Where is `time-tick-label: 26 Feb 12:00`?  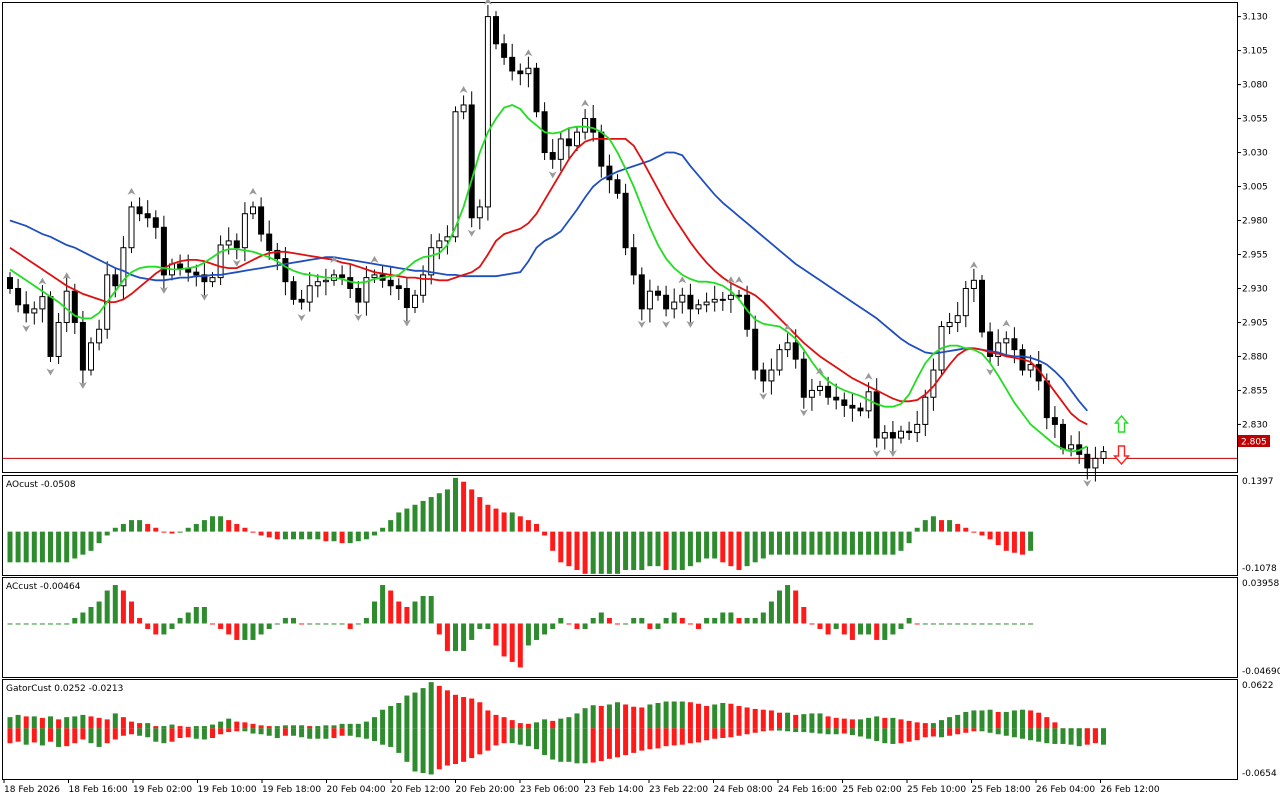
time-tick-label: 26 Feb 12:00 is located at coordinates (1130, 790).